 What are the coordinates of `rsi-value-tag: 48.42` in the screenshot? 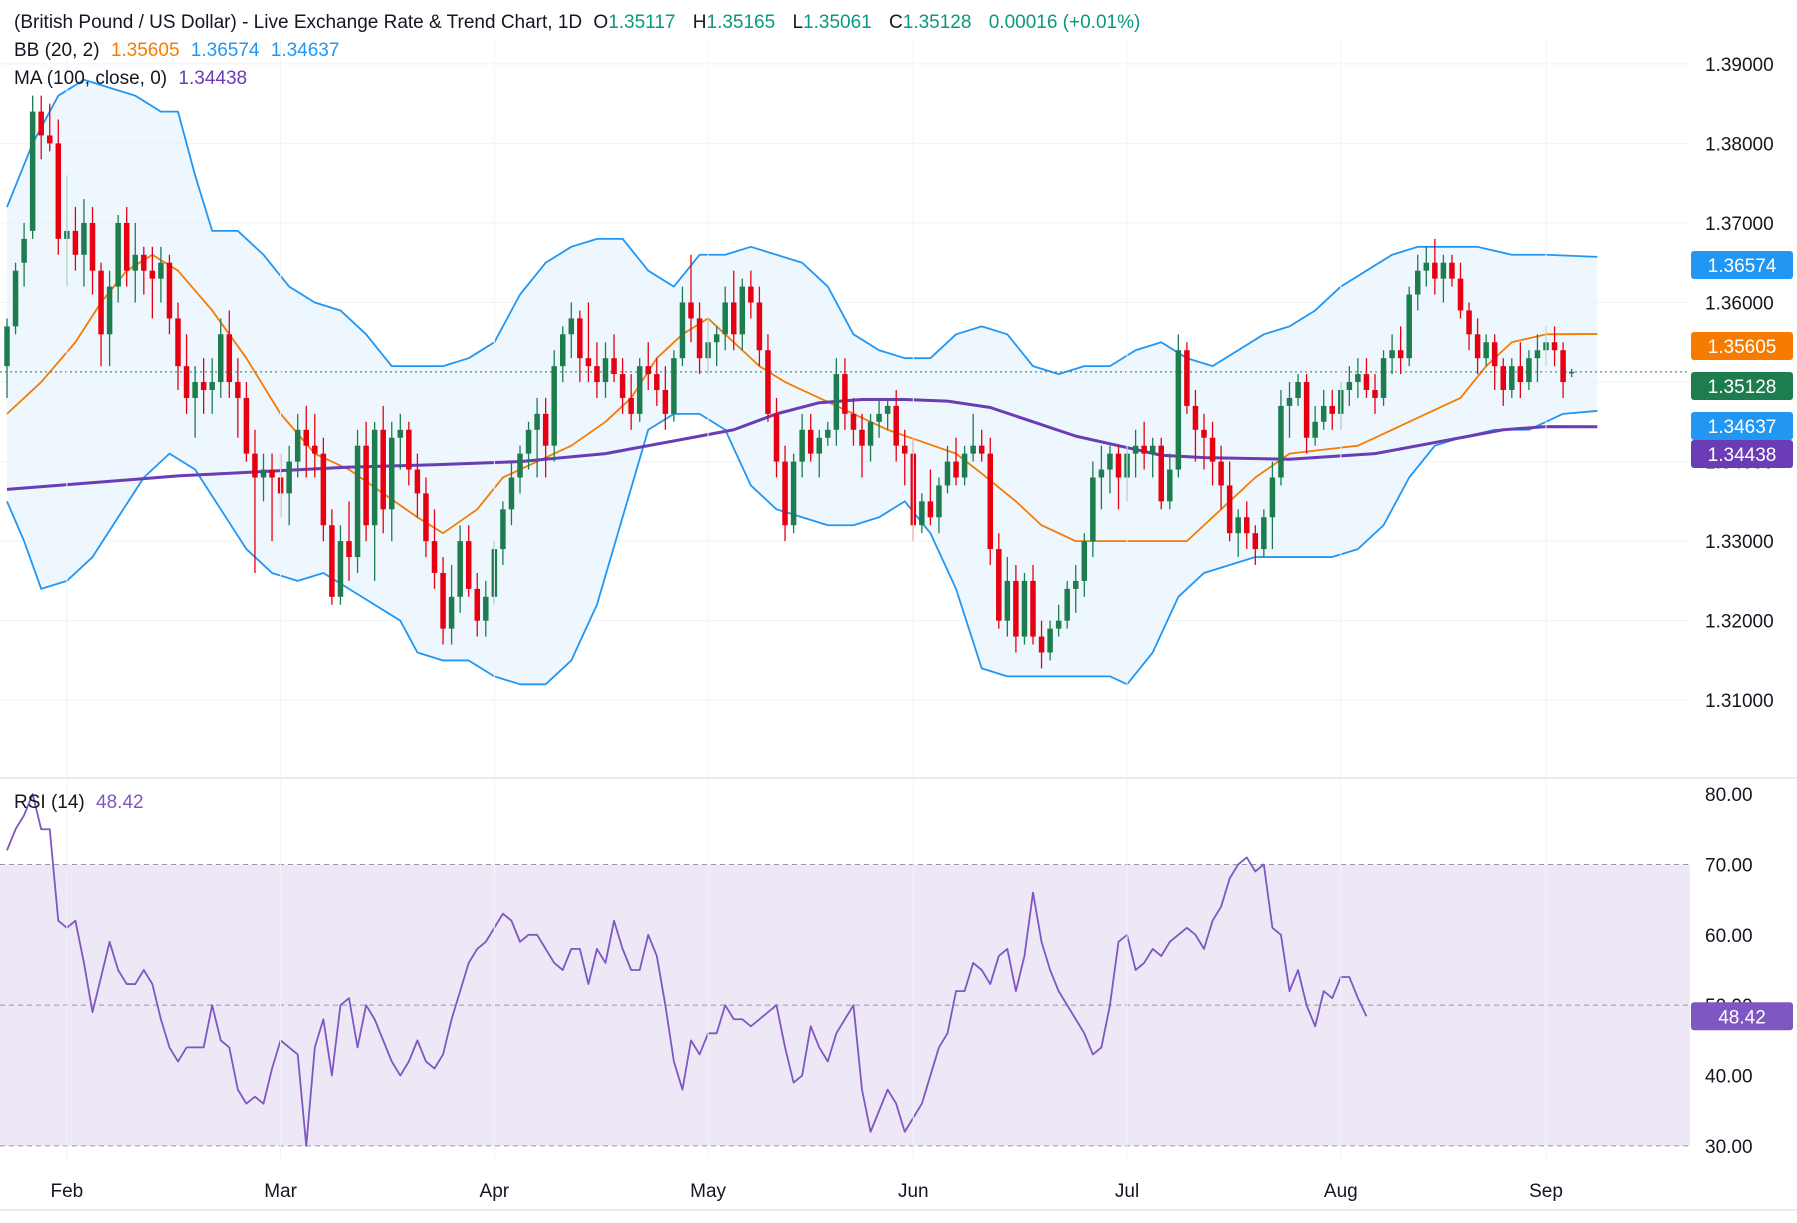 It's located at (1742, 1016).